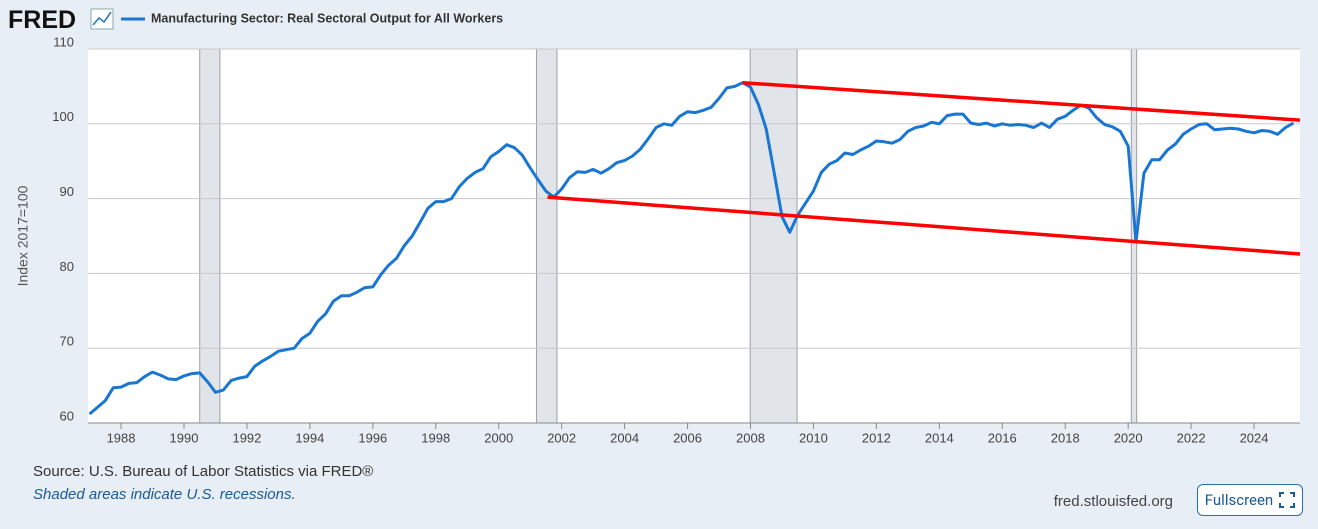 This screenshot has width=1318, height=529. I want to click on y-tick-label: 100, so click(63, 116).